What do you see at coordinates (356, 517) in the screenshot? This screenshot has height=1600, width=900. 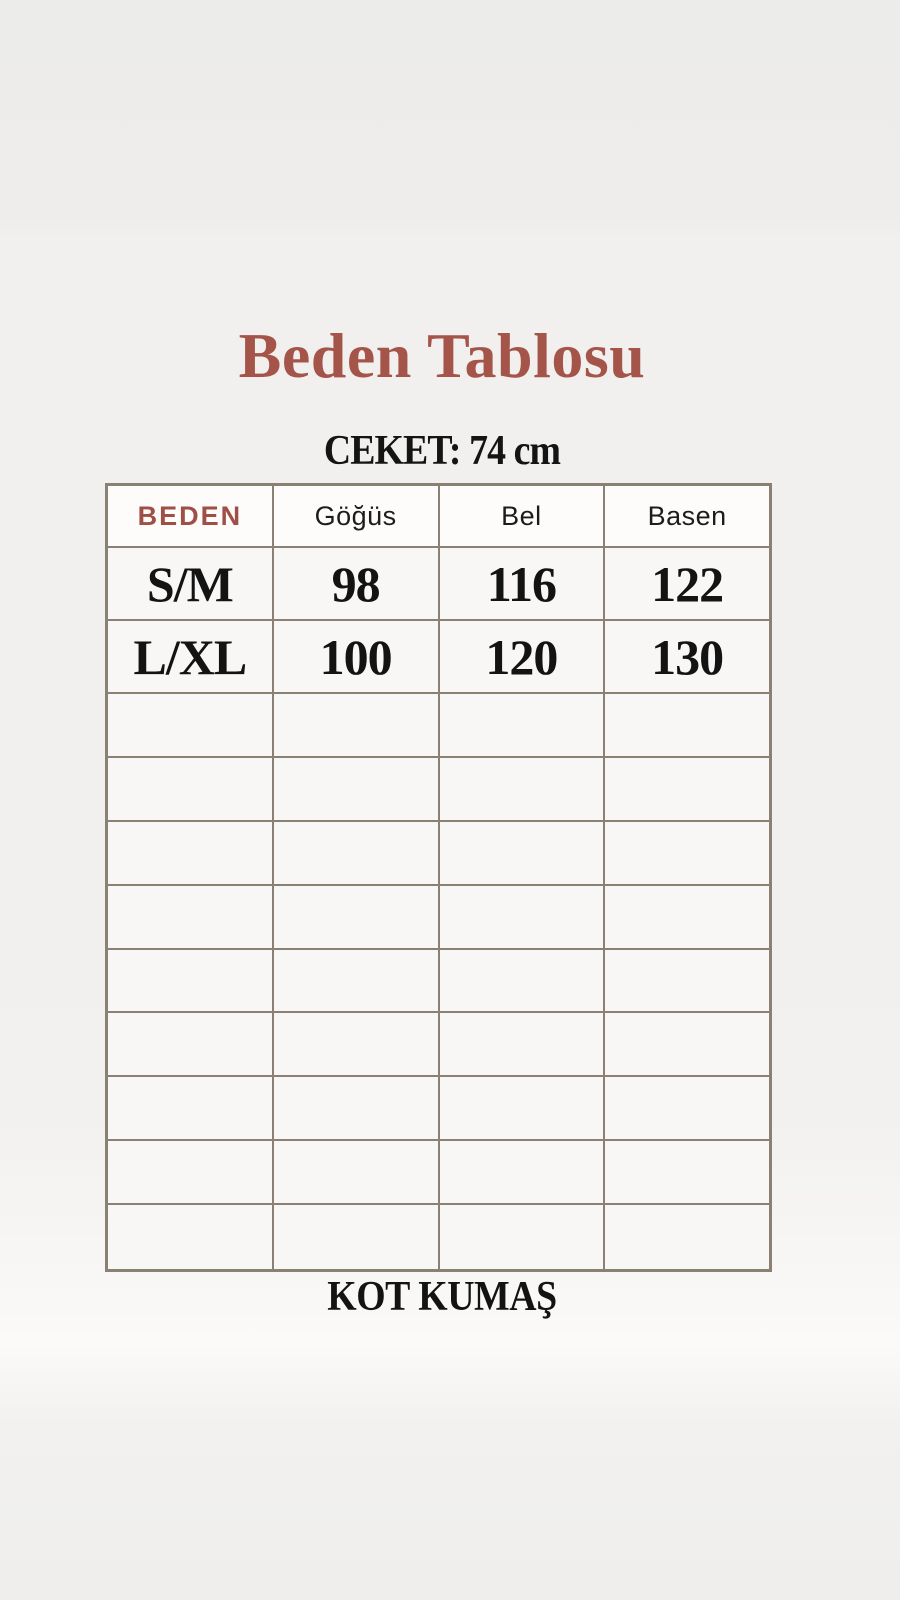 I see `column-header-gogus: Göğüs` at bounding box center [356, 517].